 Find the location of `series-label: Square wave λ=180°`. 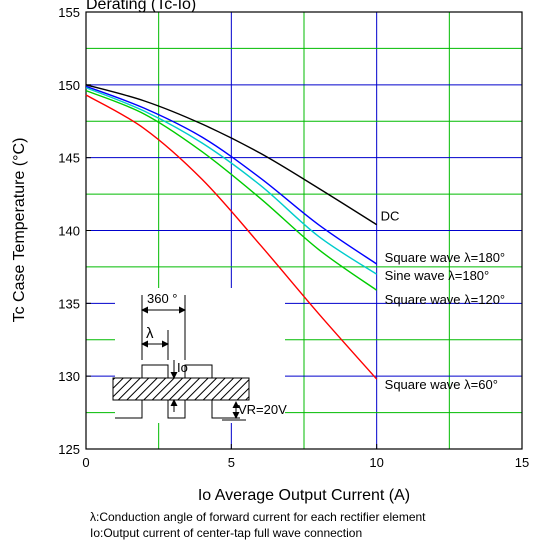

series-label: Square wave λ=180° is located at coordinates (445, 257).